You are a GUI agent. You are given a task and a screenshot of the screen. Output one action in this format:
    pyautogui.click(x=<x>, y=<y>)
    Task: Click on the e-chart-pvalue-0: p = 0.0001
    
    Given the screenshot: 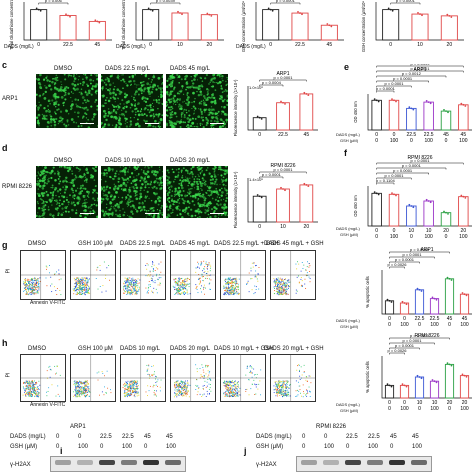 What is the action you would take?
    pyautogui.click(x=386, y=88)
    